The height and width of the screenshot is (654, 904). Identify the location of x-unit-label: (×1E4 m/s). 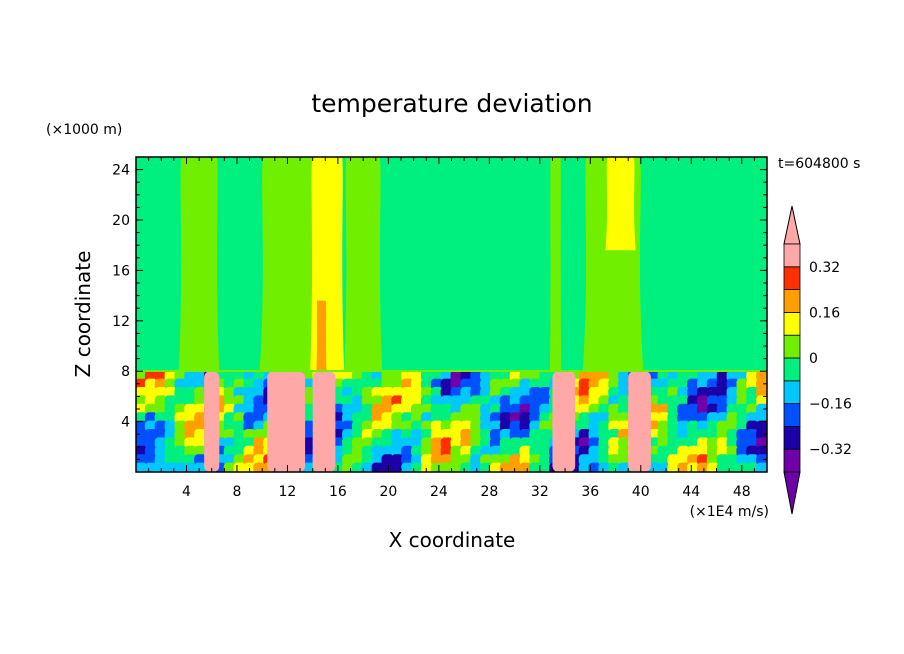
(729, 512).